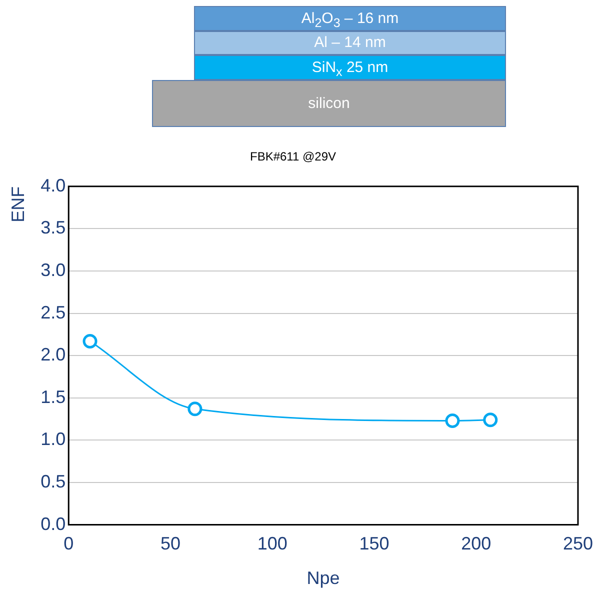  Describe the element at coordinates (578, 544) in the screenshot. I see `x-tick-label: 250` at that location.